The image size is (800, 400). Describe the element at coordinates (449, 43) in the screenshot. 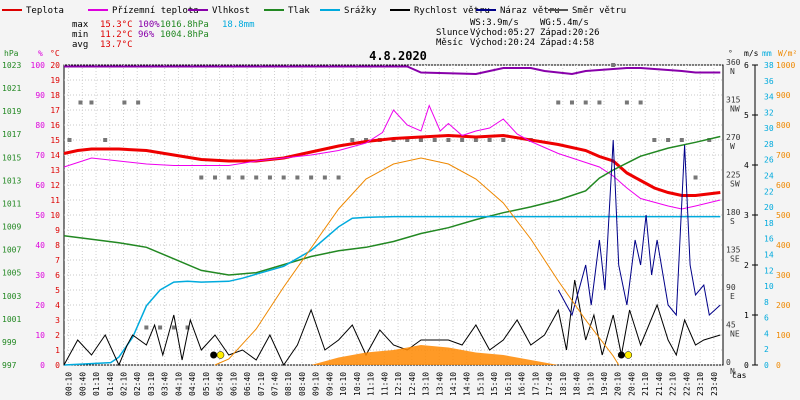

I see `info-text: Měsíc` at that location.